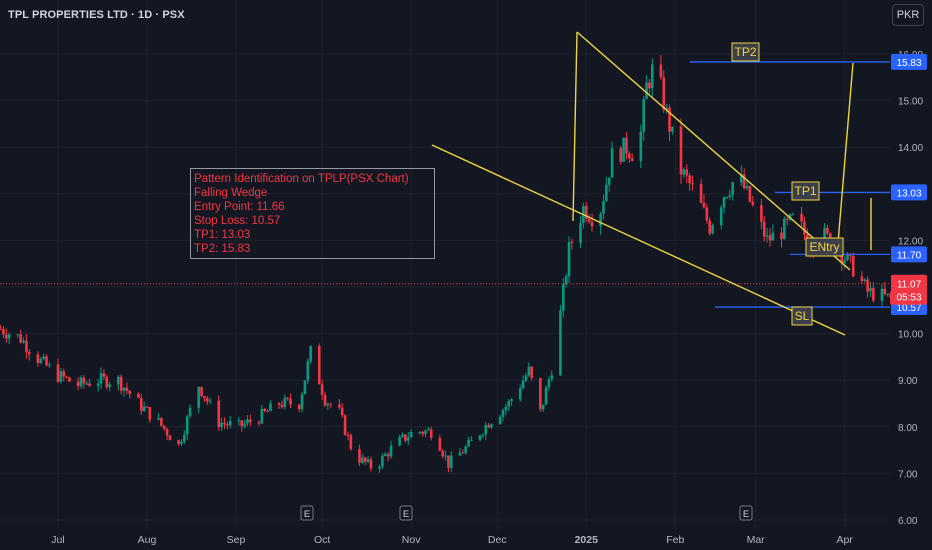  I want to click on note-line: Stop Loss: 10.57, so click(237, 221).